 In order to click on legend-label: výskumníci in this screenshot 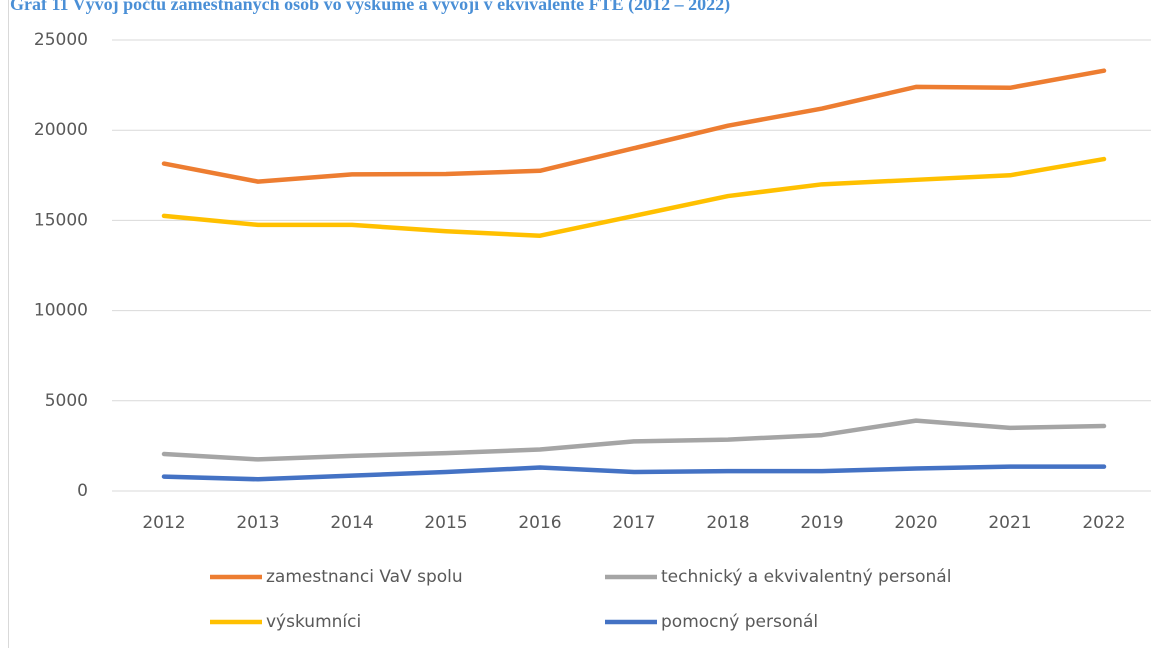, I will do `click(313, 622)`.